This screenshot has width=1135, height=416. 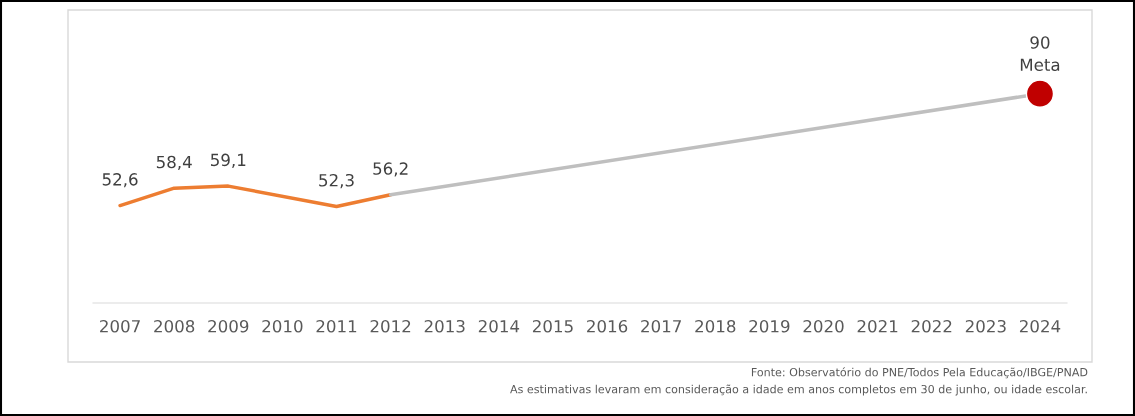 I want to click on data-label: 58,4, so click(x=174, y=162).